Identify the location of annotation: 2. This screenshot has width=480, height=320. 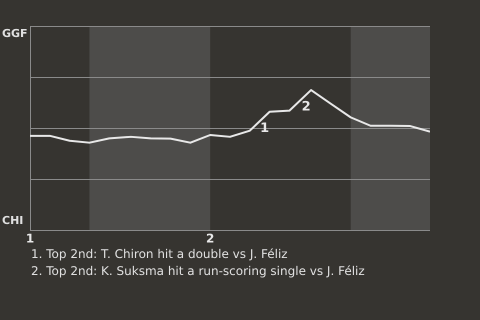
(306, 106).